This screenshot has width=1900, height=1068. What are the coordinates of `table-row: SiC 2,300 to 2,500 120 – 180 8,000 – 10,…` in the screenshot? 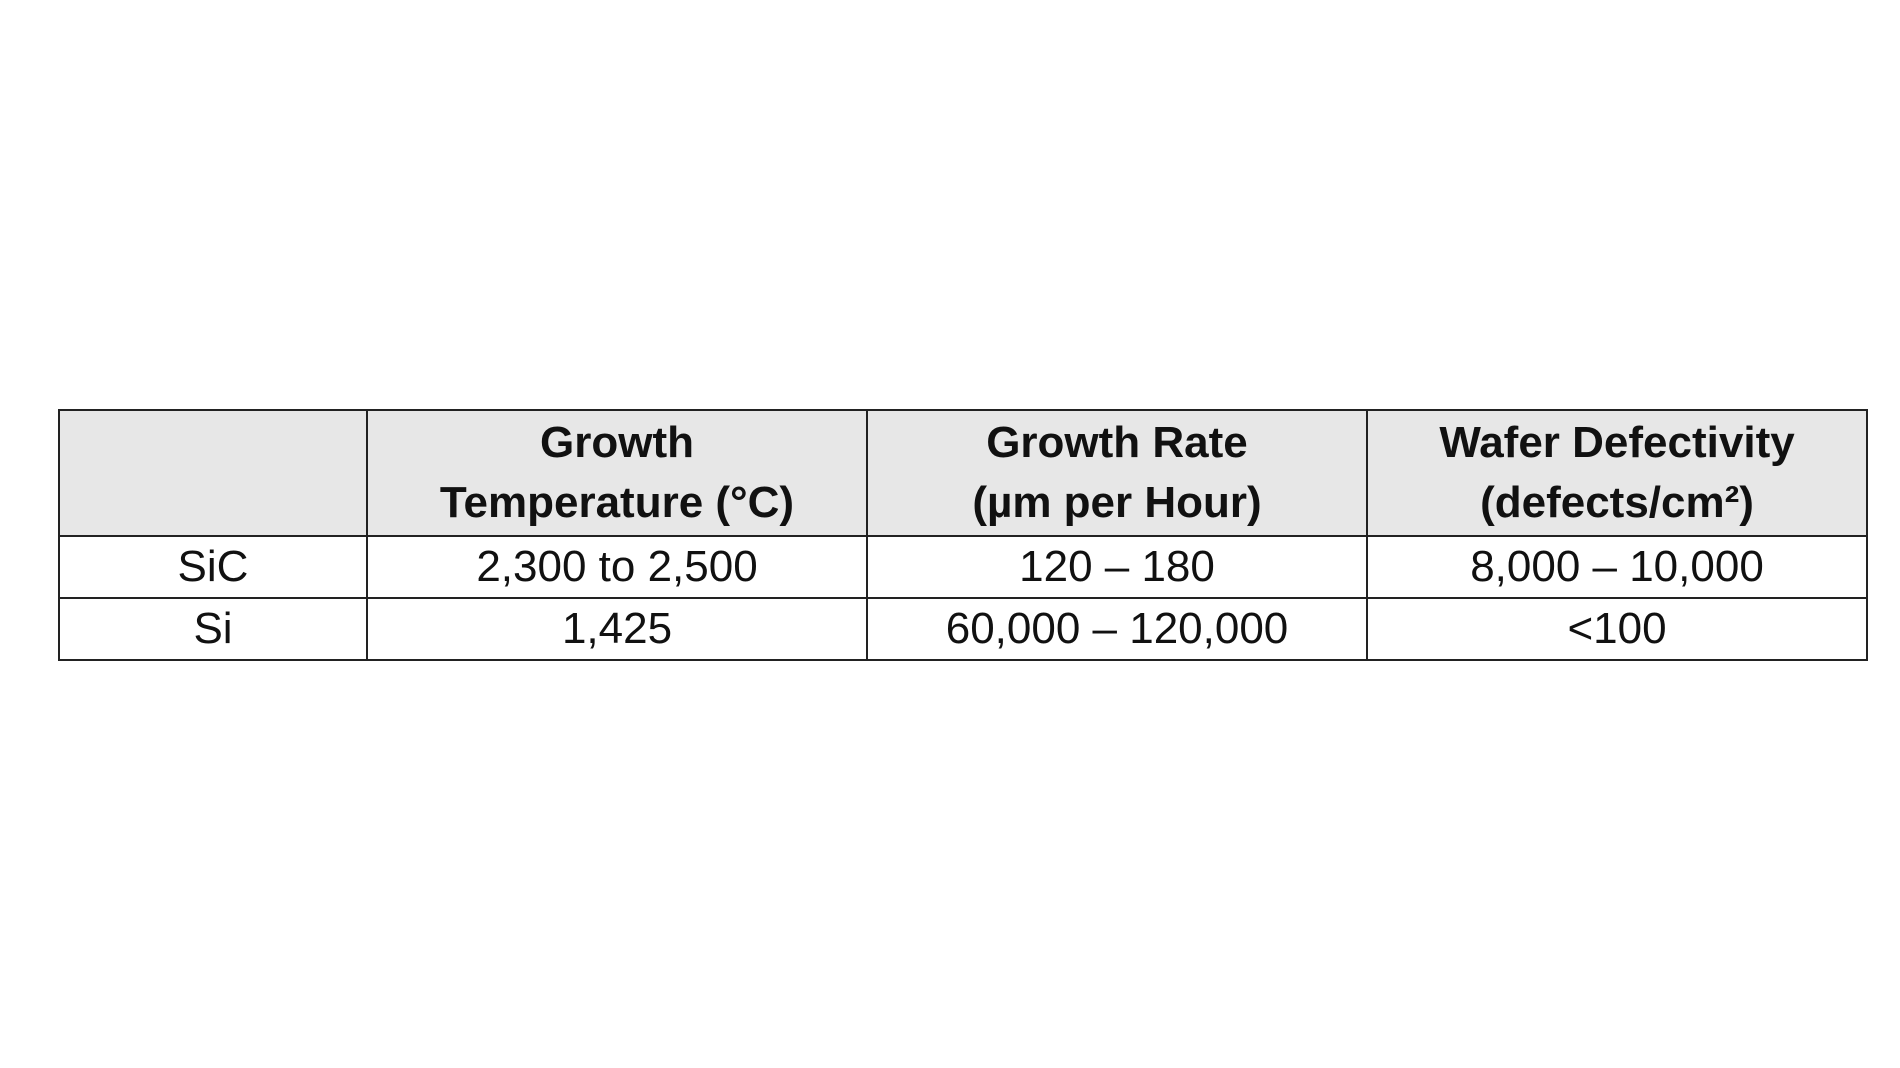 It's located at (963, 567).